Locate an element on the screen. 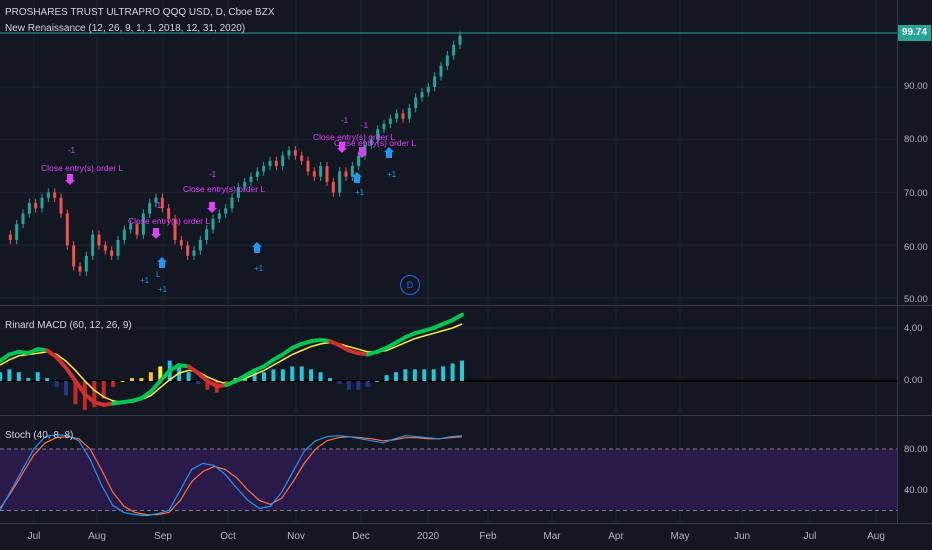 The width and height of the screenshot is (932, 550). price-tick: 50.00 is located at coordinates (916, 299).